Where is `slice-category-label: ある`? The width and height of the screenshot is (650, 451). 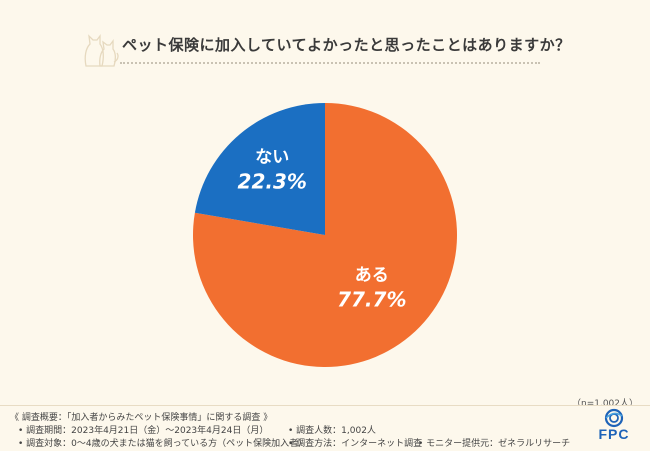
slice-category-label: ある is located at coordinates (372, 276).